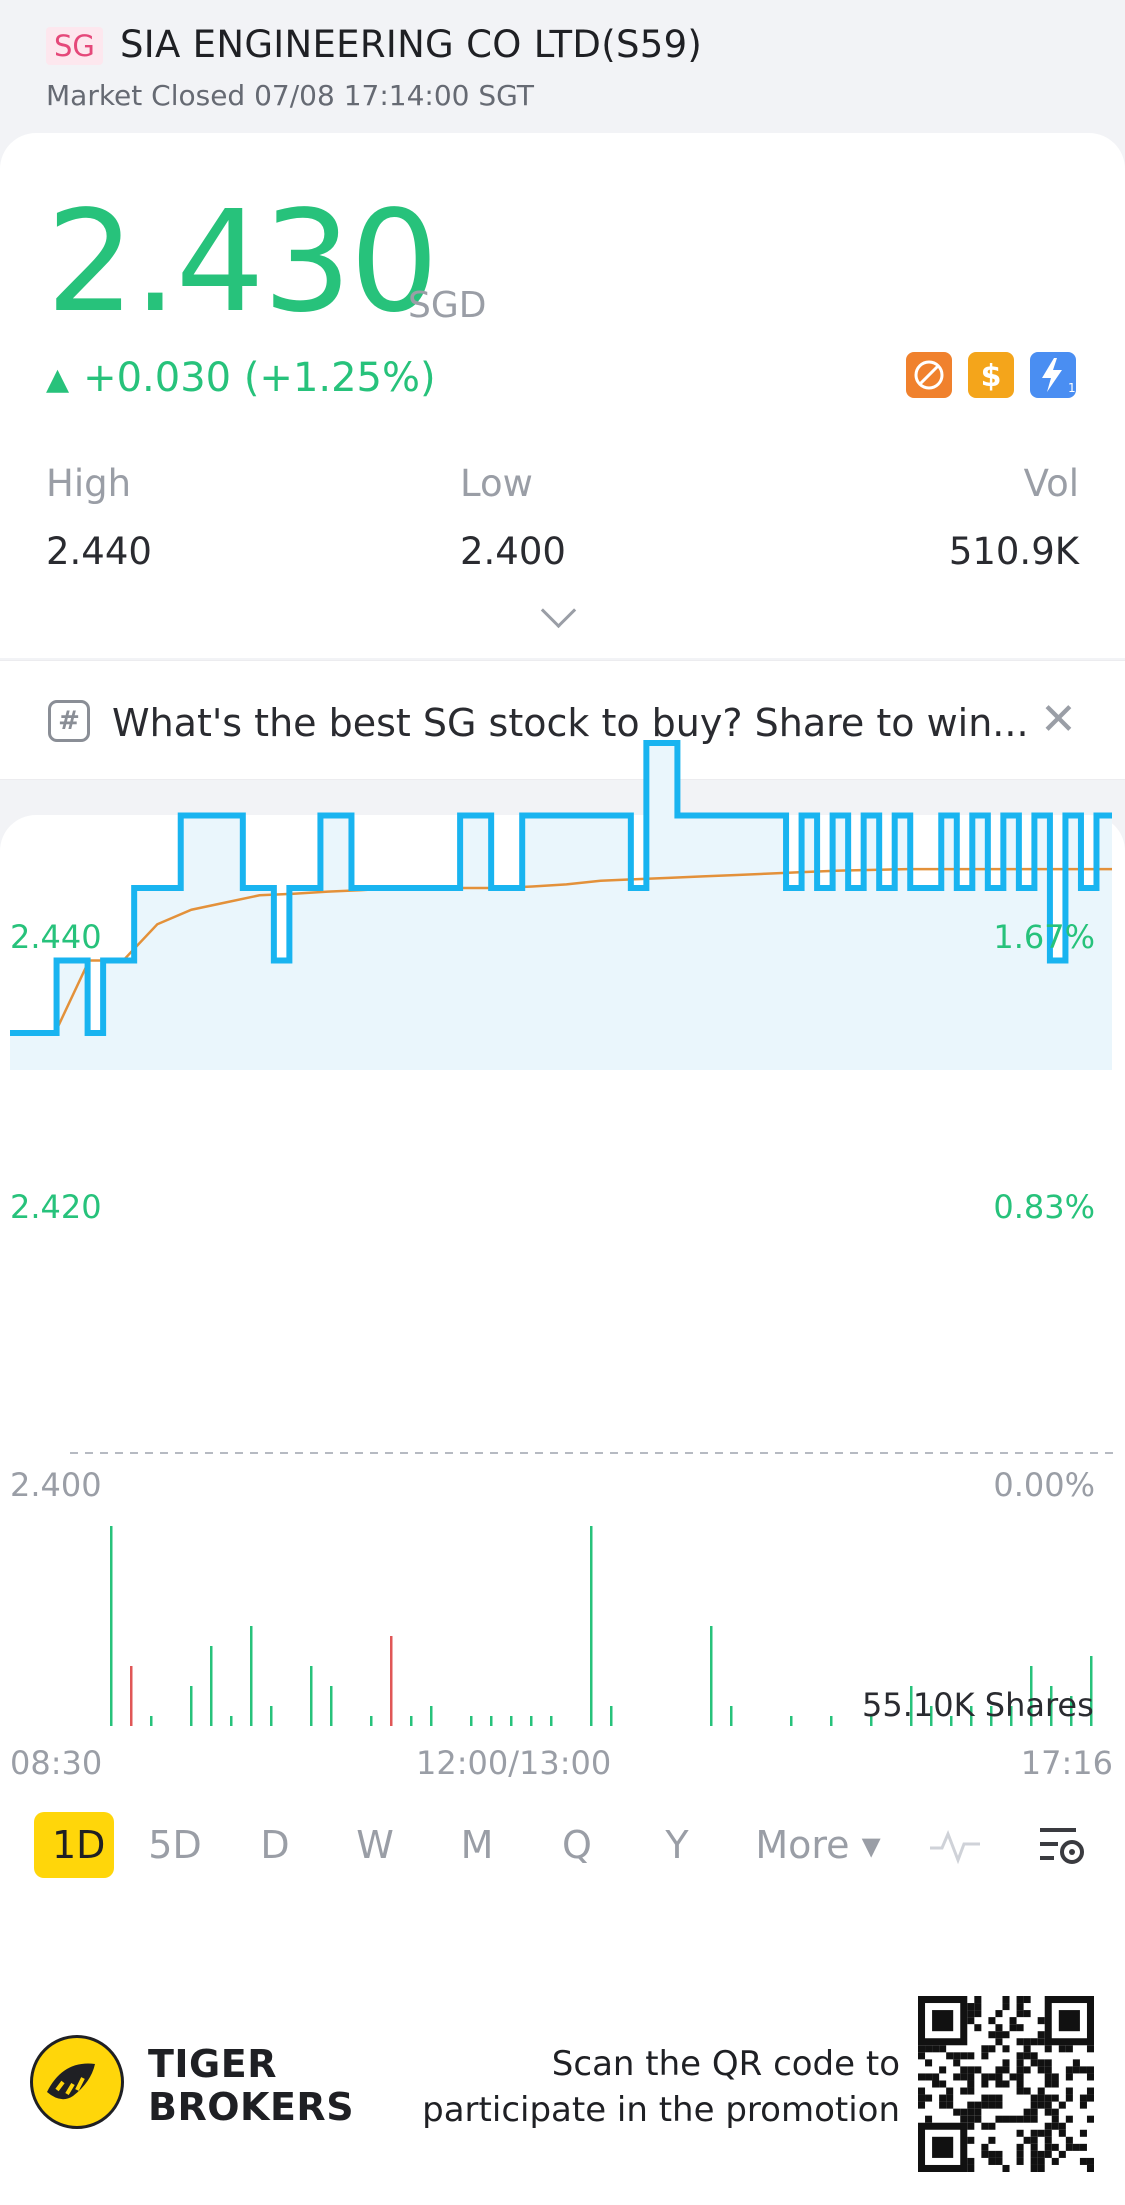  I want to click on stock-title: SIA ENGINEERING CO LTD(S59), so click(411, 44).